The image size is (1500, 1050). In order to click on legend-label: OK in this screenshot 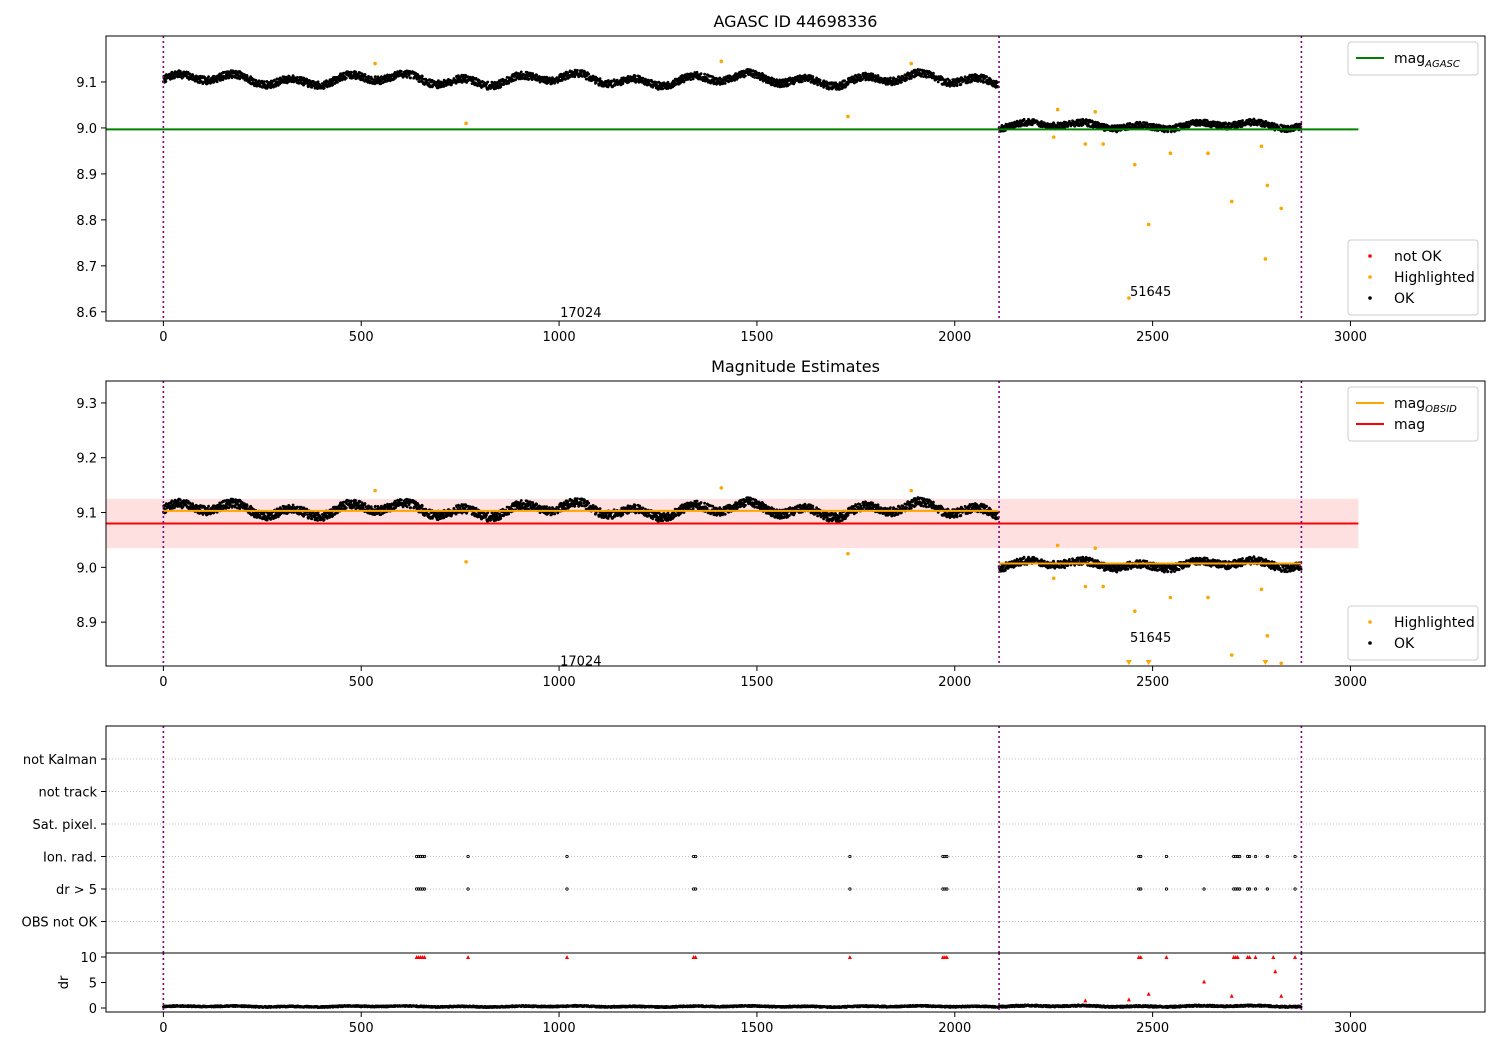, I will do `click(1404, 299)`.